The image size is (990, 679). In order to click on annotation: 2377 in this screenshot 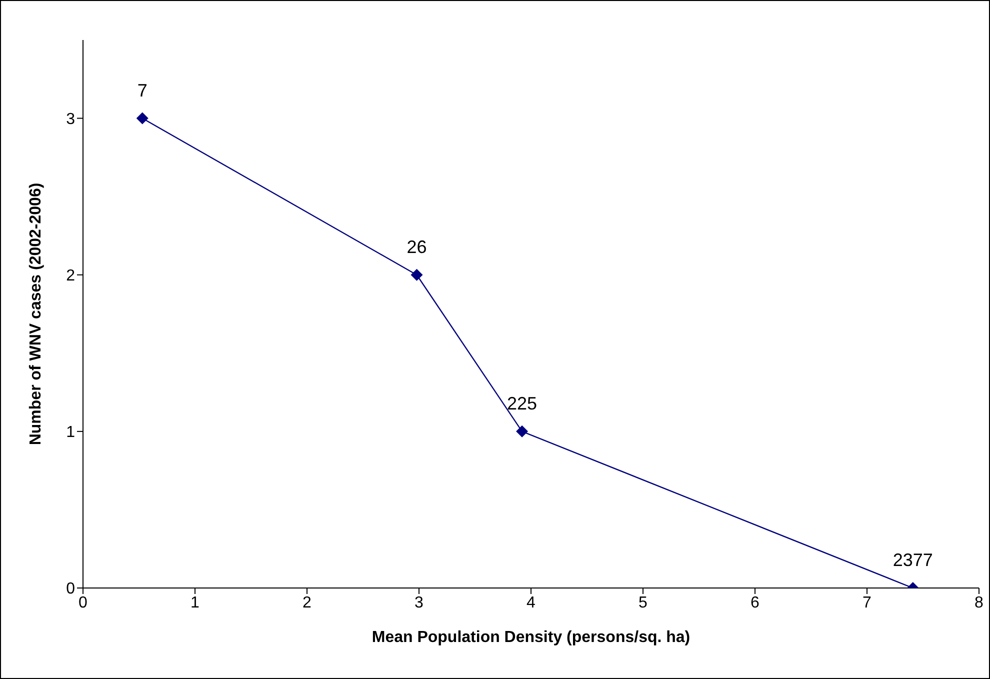, I will do `click(912, 560)`.